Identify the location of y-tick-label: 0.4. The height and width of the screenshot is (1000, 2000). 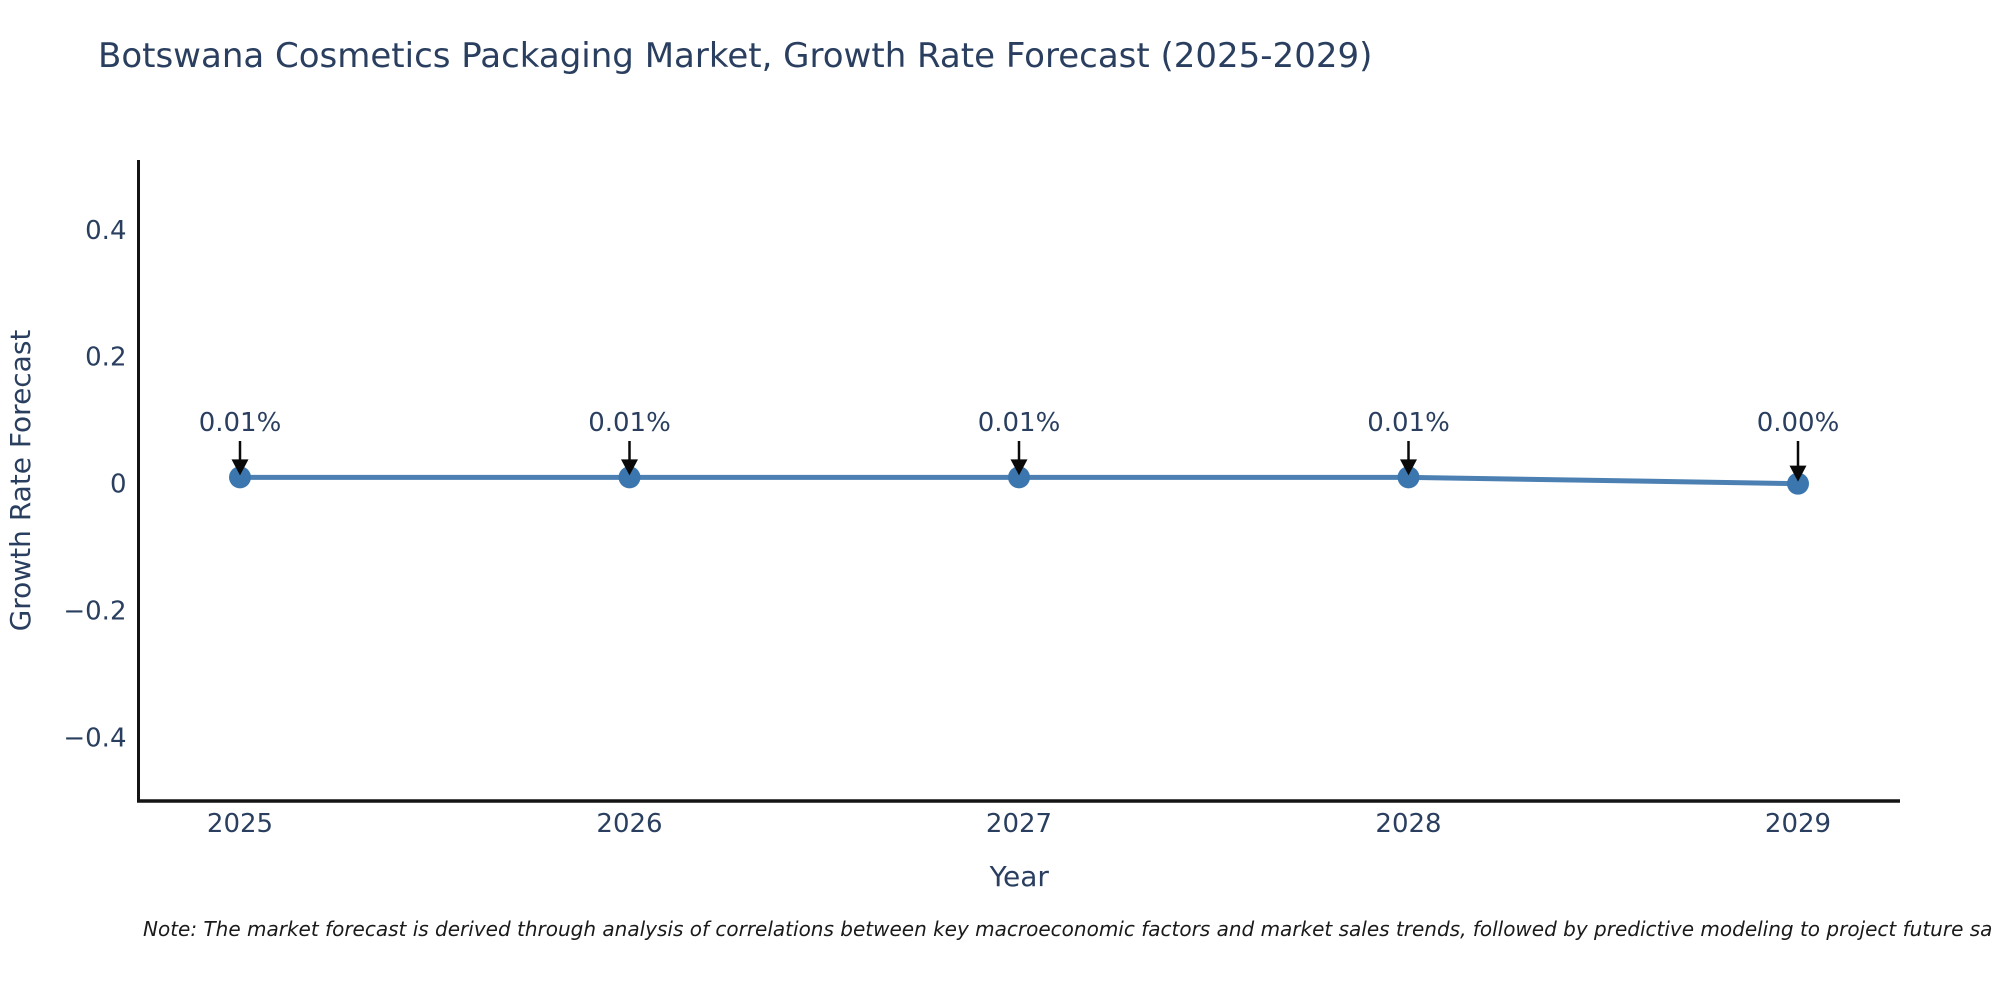
(105, 231).